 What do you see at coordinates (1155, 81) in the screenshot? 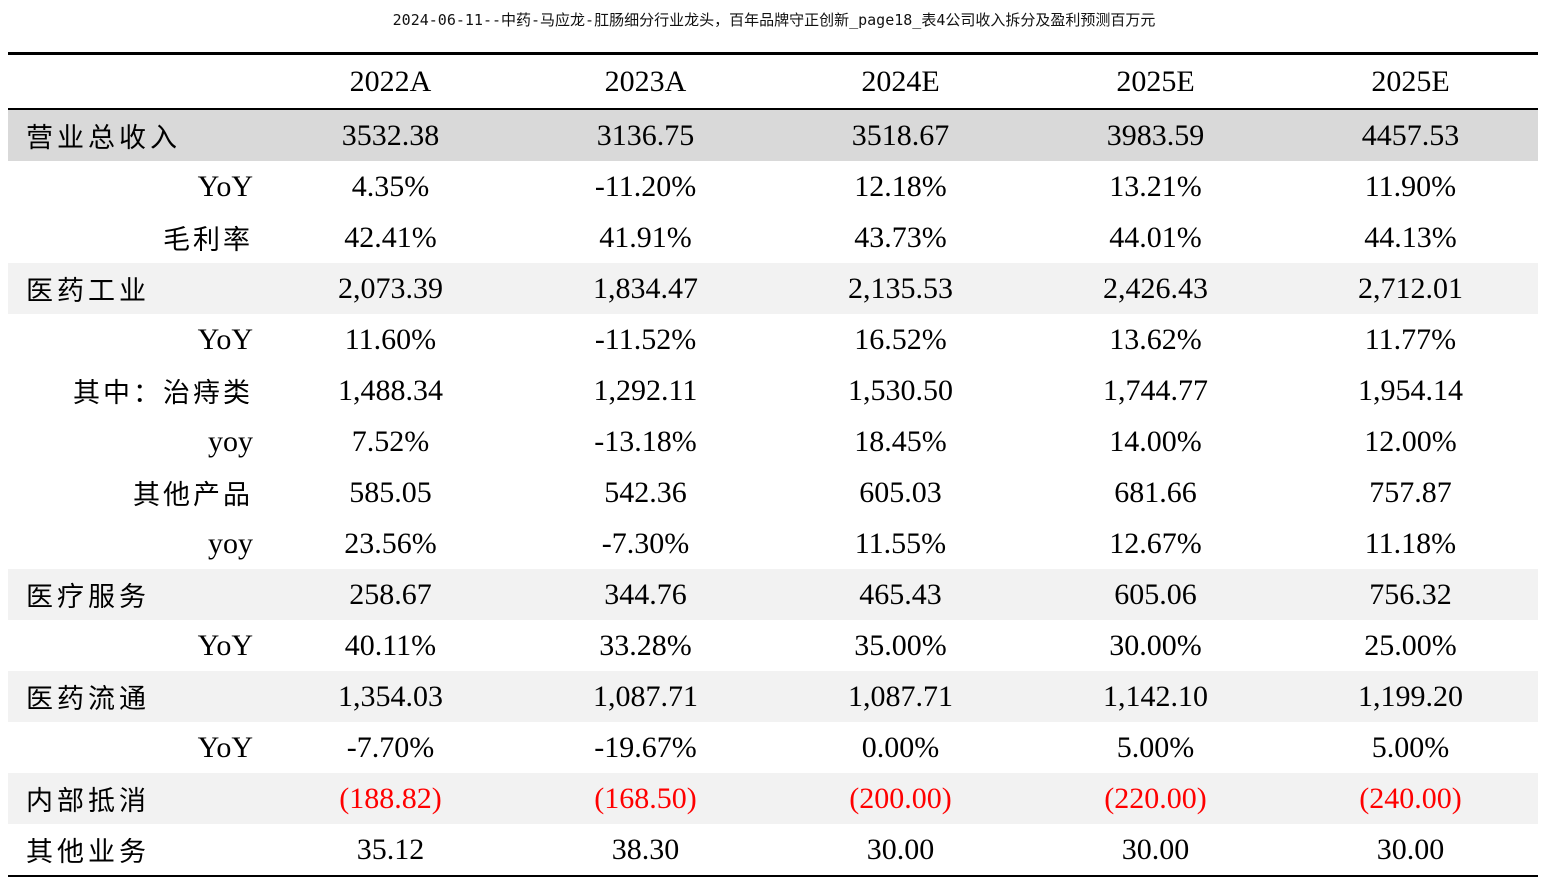
I see `header-year-2025e: 2025E` at bounding box center [1155, 81].